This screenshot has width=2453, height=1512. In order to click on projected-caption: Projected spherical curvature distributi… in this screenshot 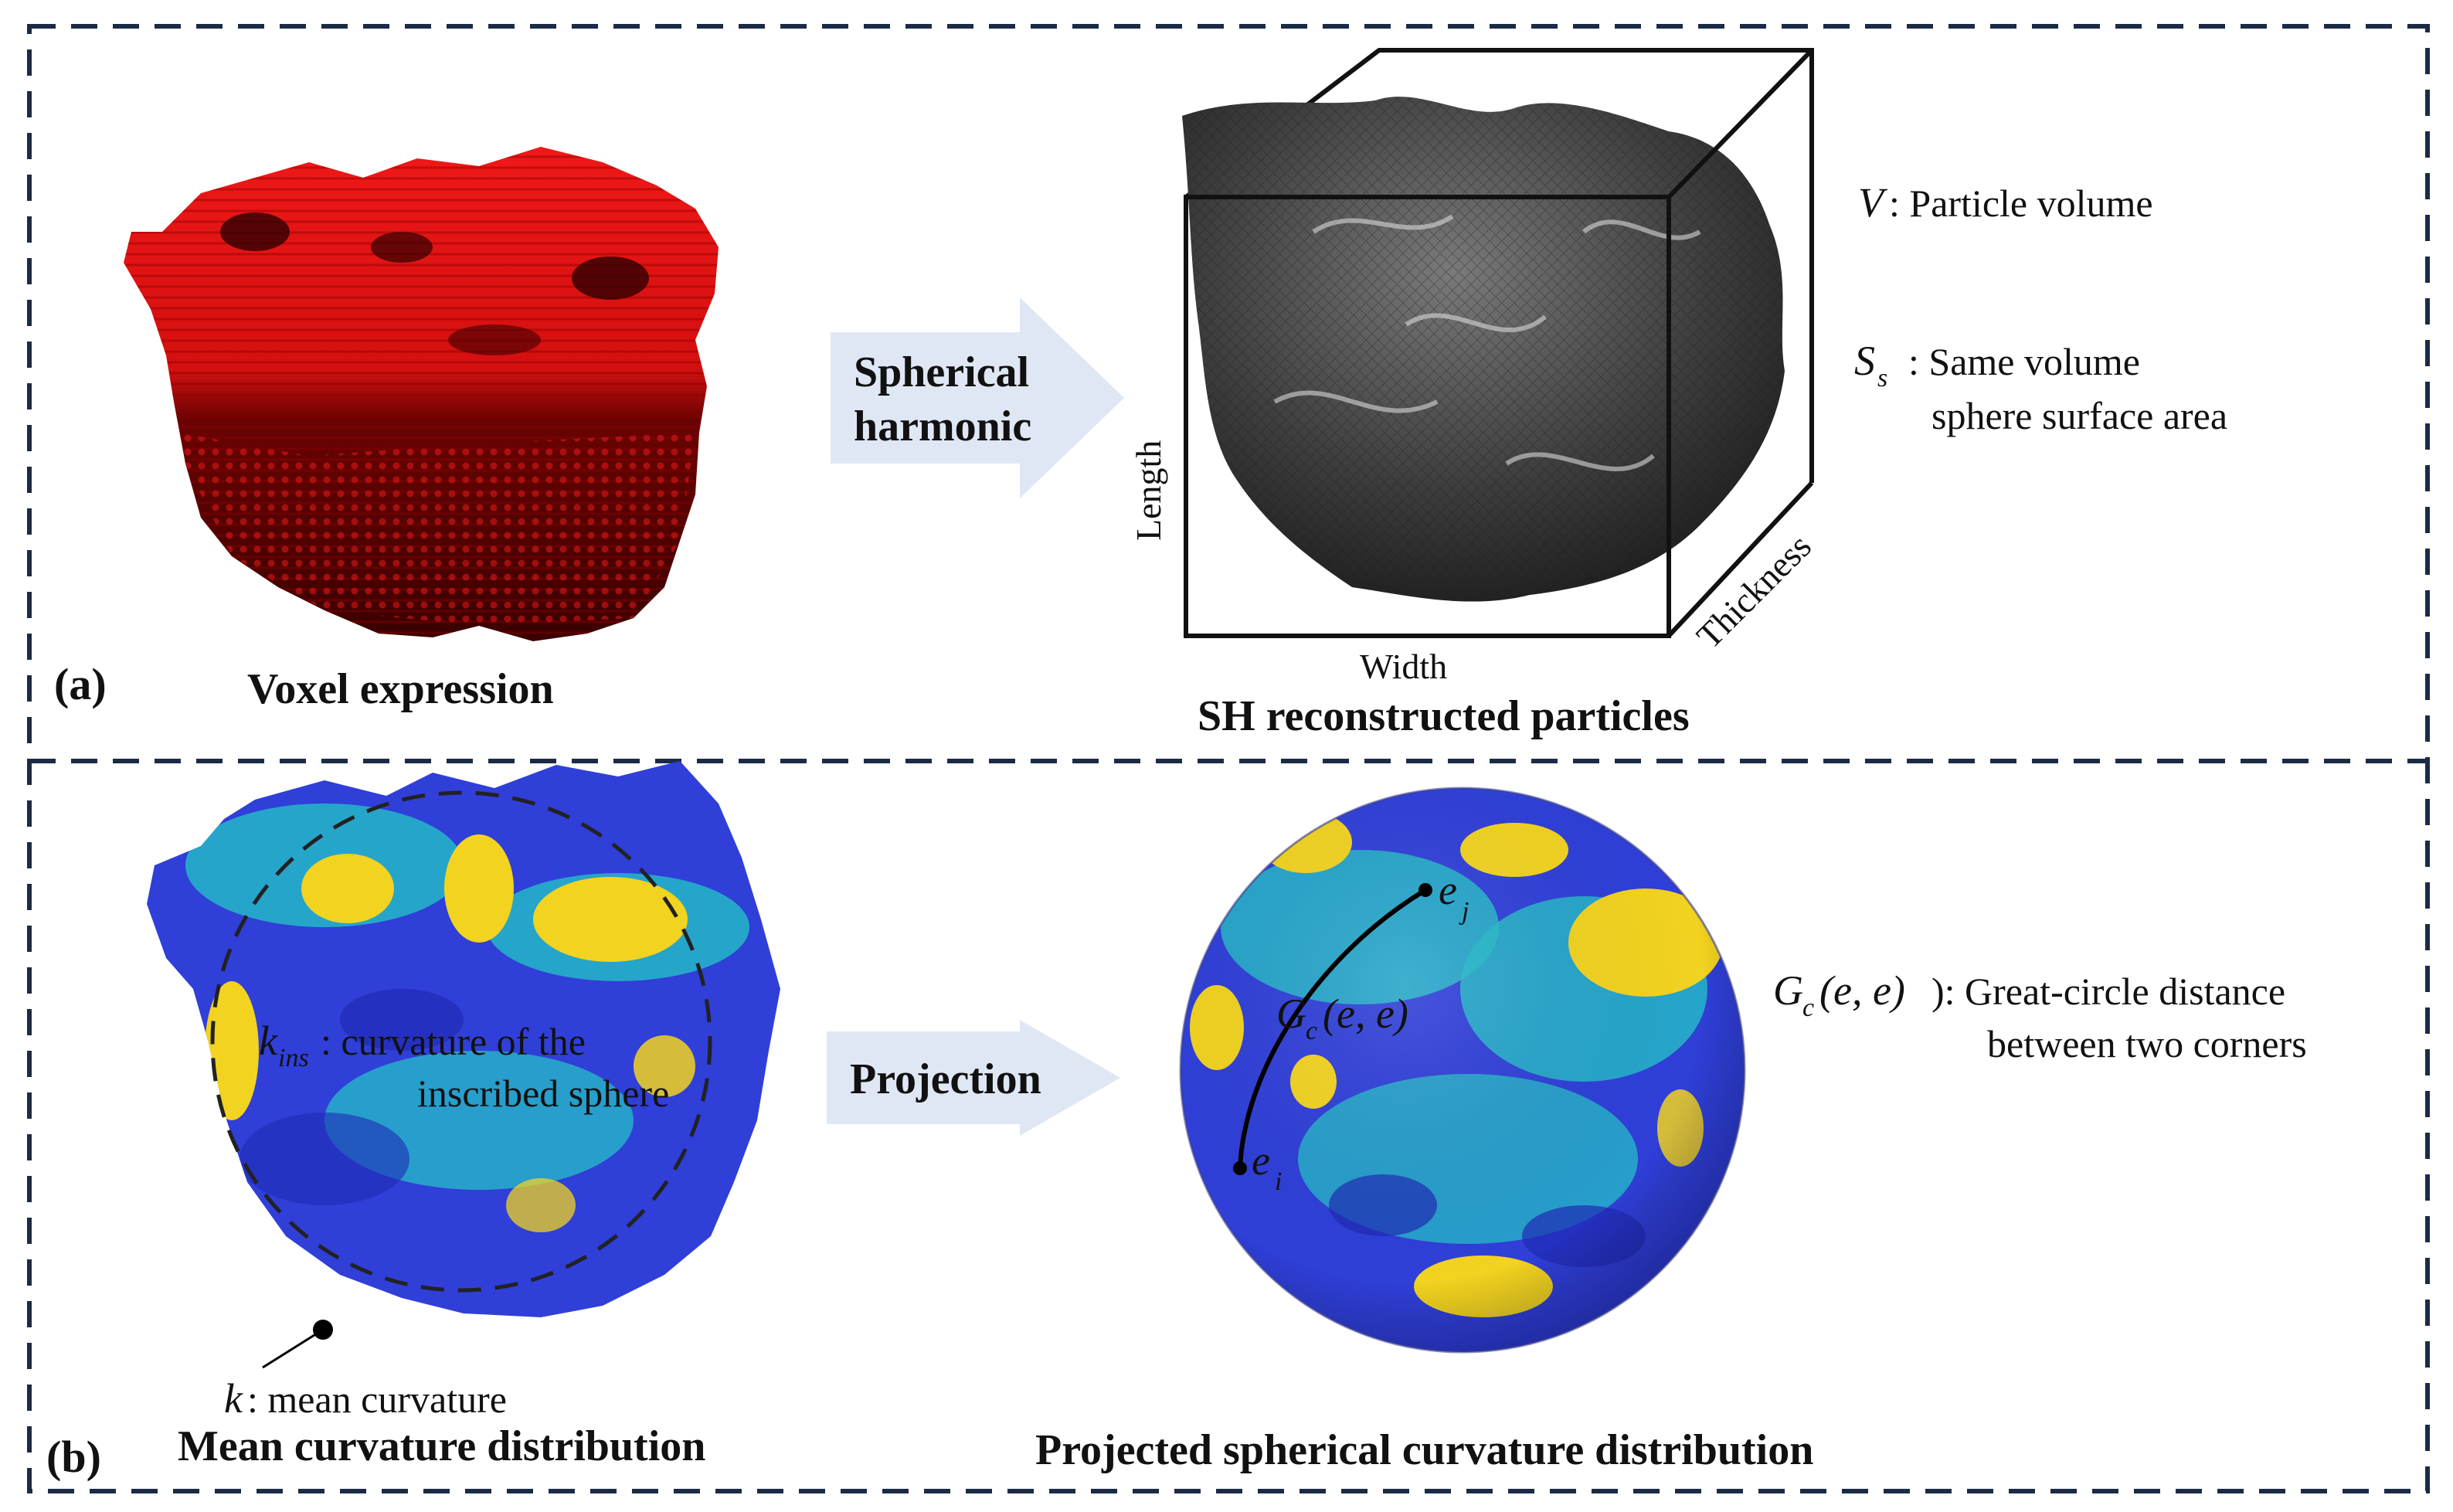, I will do `click(1424, 1450)`.